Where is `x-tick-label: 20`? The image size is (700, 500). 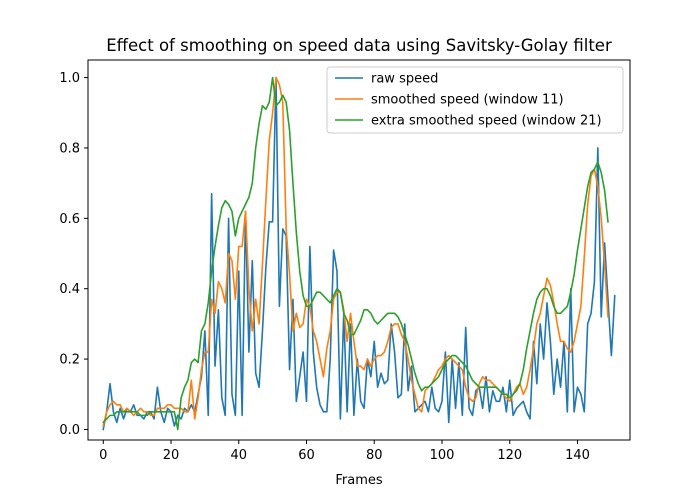
x-tick-label: 20 is located at coordinates (171, 455).